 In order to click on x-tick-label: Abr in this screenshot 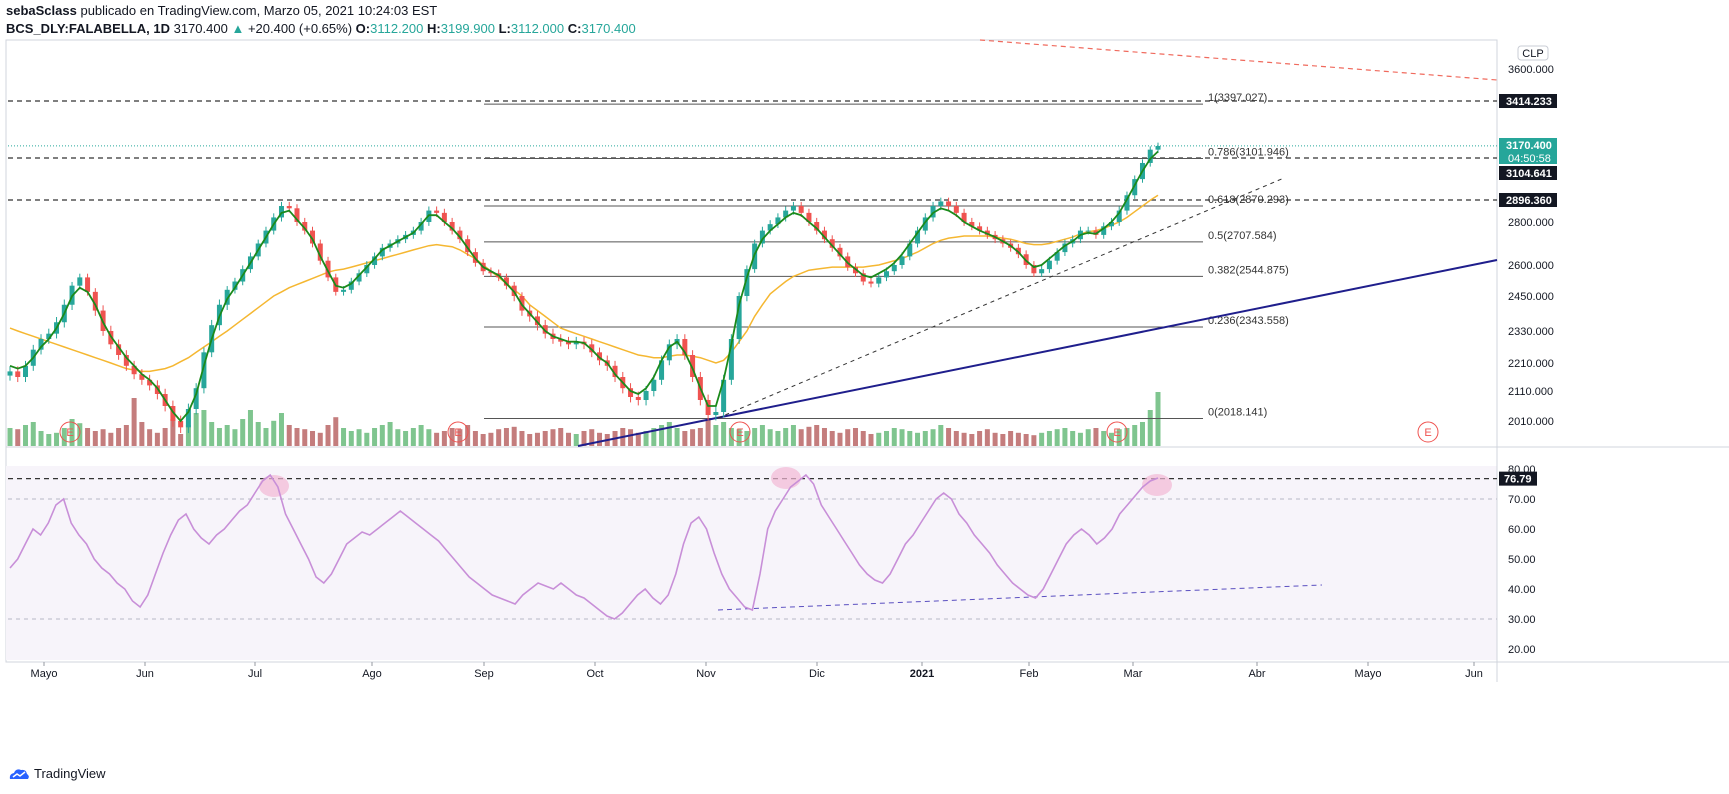, I will do `click(1256, 674)`.